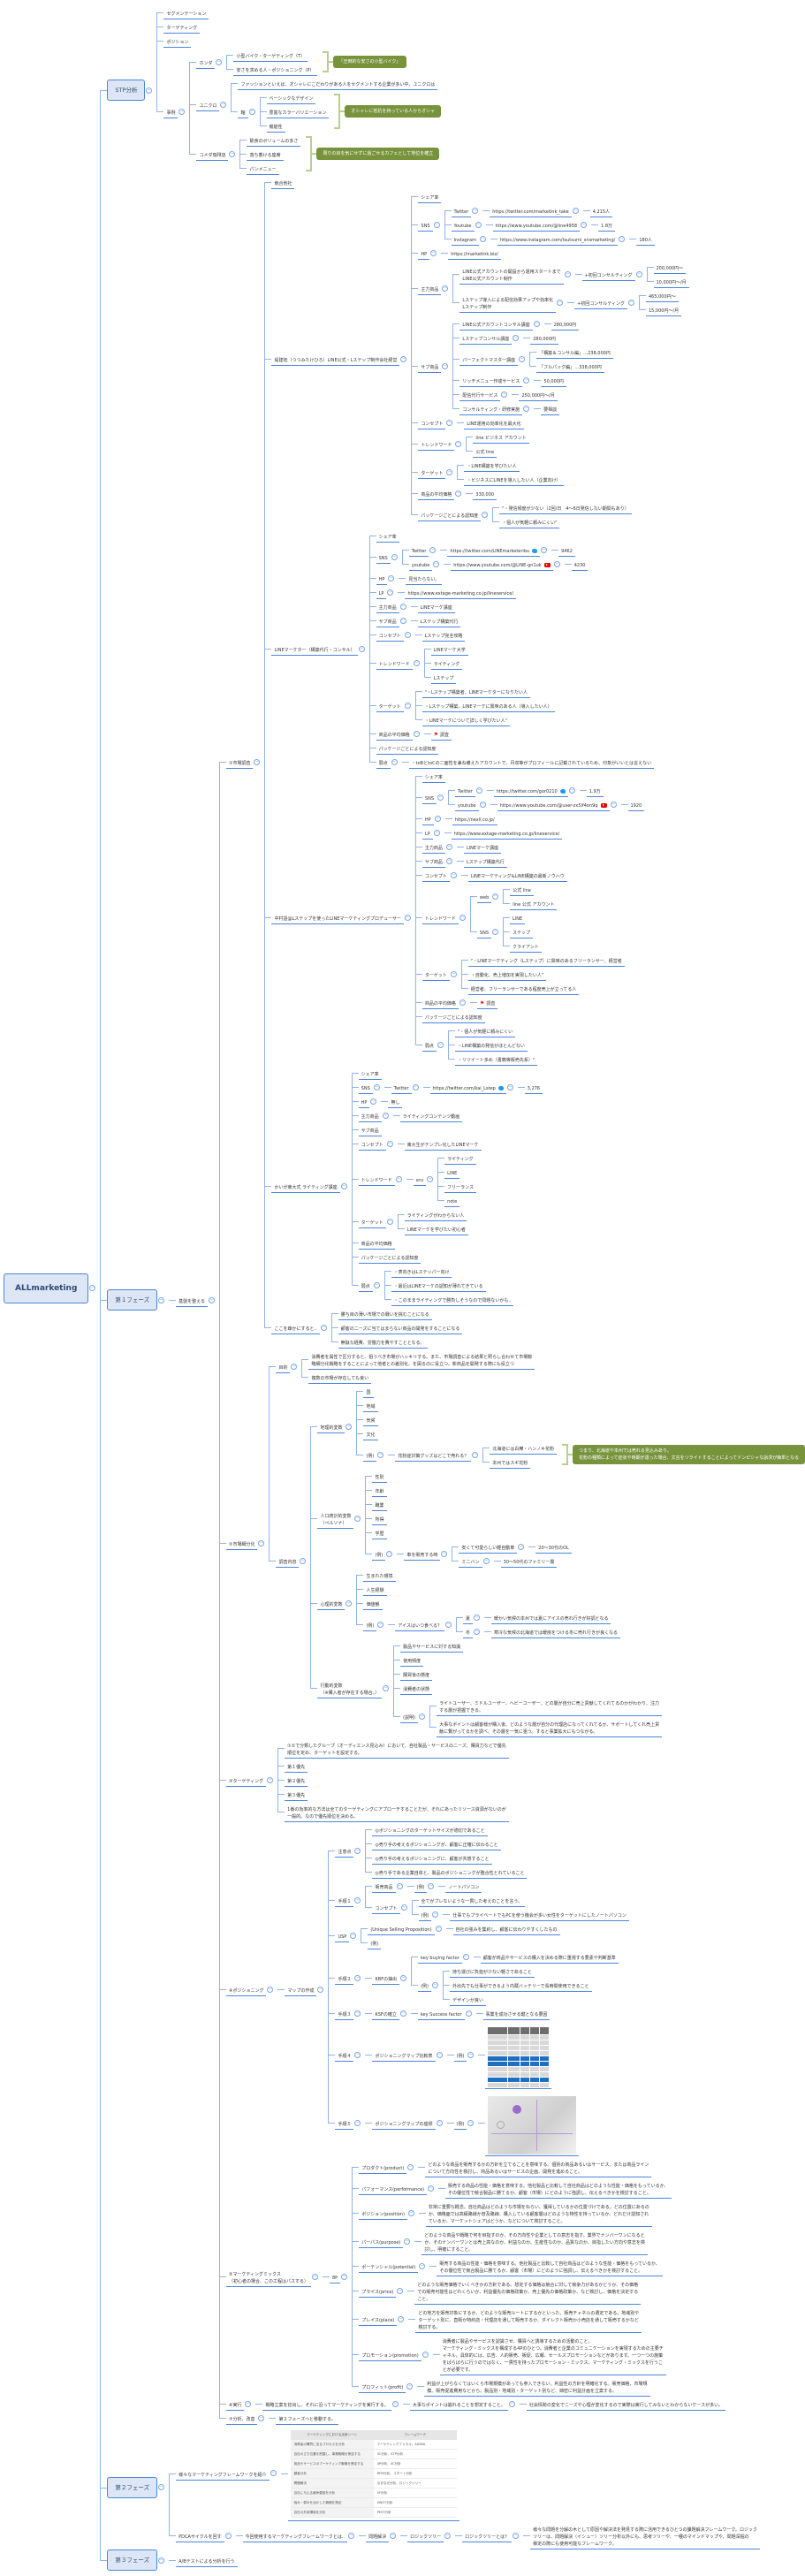 The image size is (805, 2576). I want to click on mindmap-topic: 複数の市場が存在しても良い, so click(340, 1377).